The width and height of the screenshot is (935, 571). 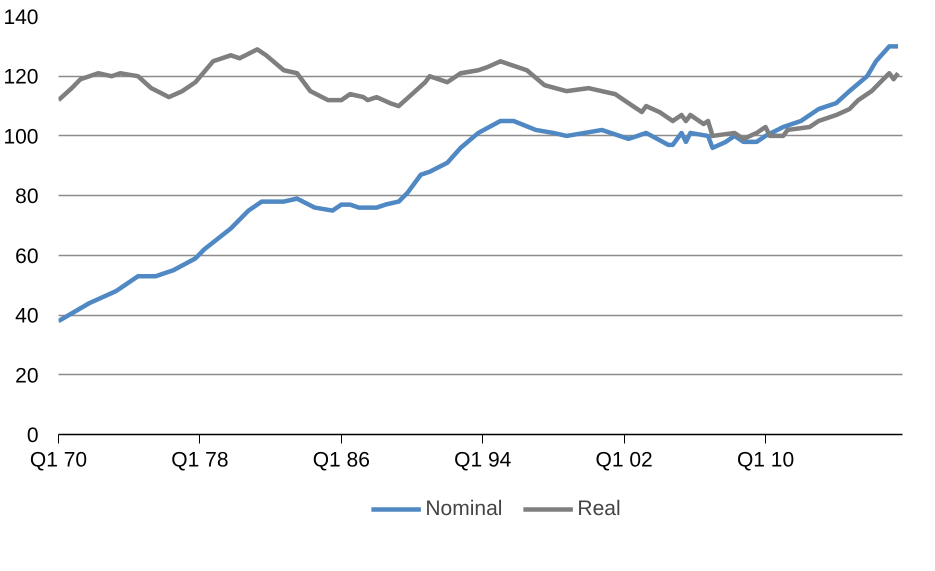 I want to click on y-tick-label: 140, so click(x=21, y=17).